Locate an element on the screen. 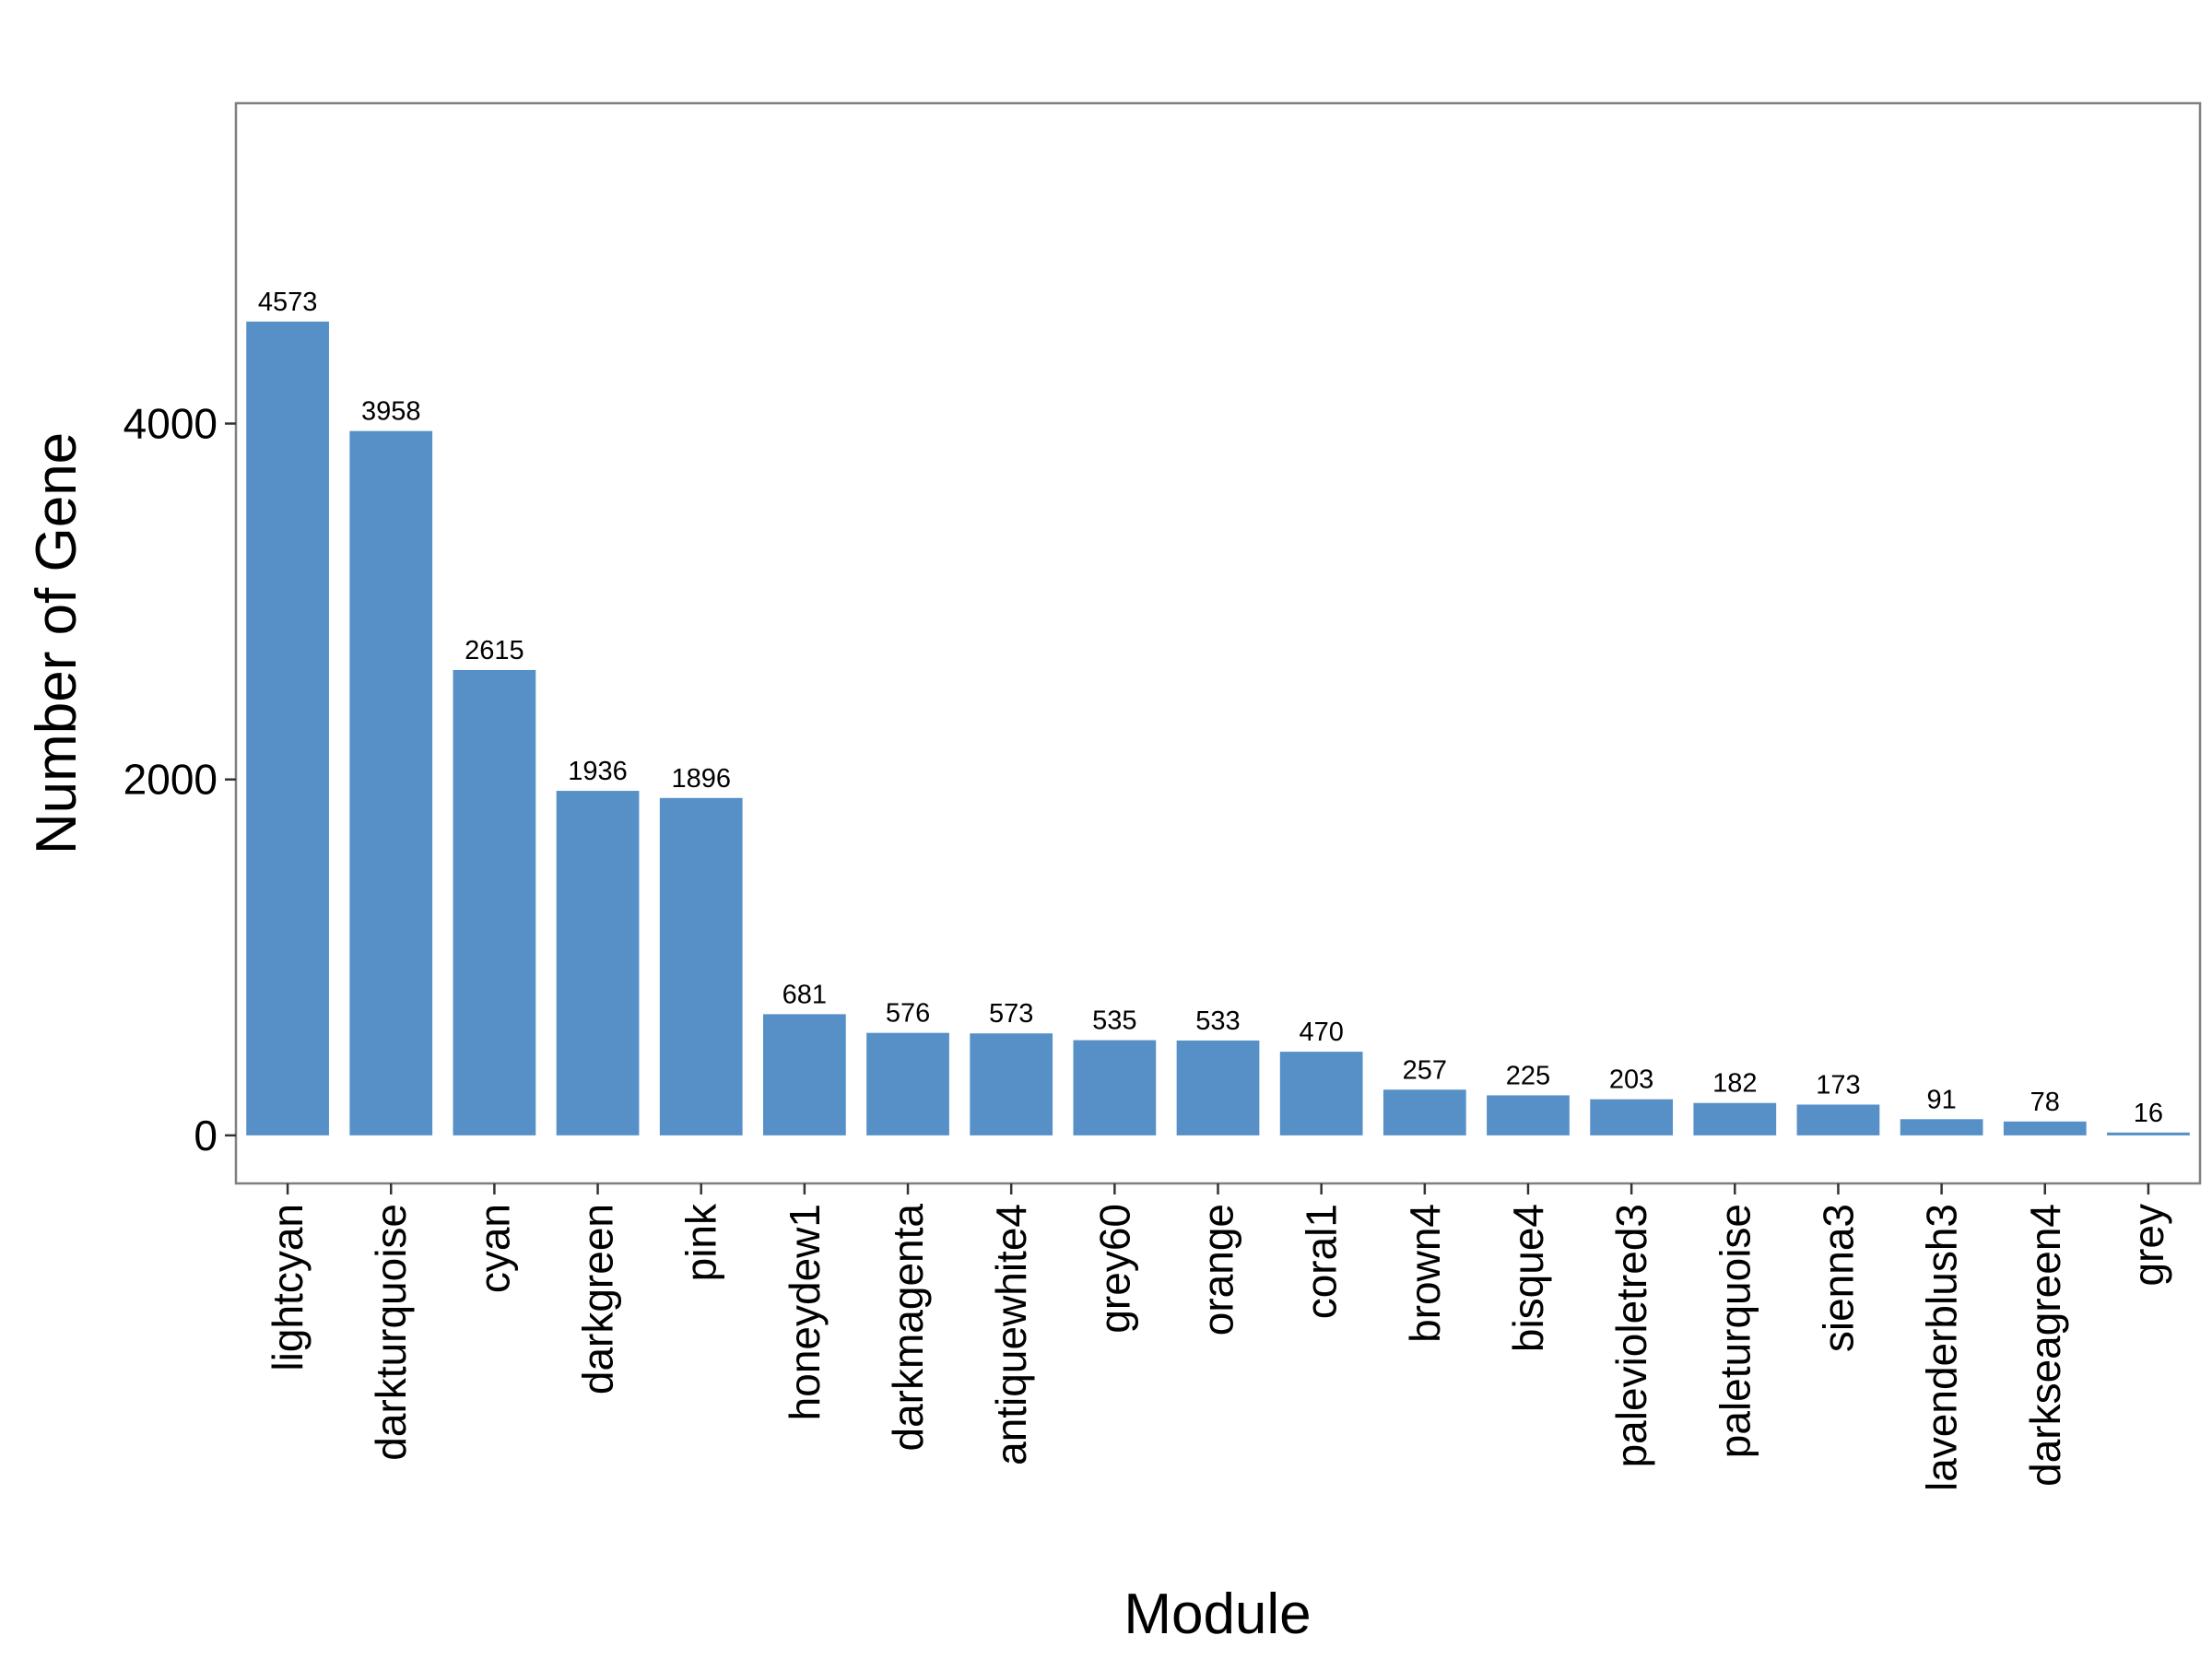  bar-palevioletred3 is located at coordinates (1631, 1117).